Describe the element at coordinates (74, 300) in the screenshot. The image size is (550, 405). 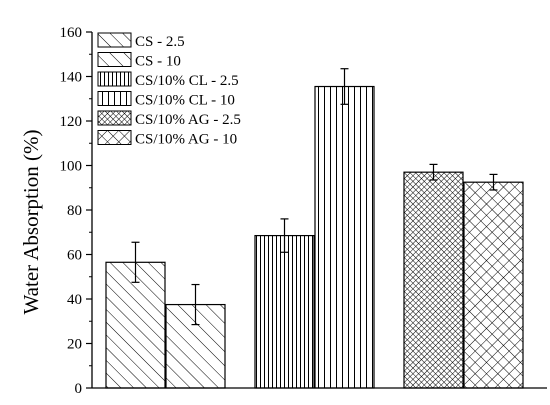
I see `y-tick-label-40: 40` at that location.